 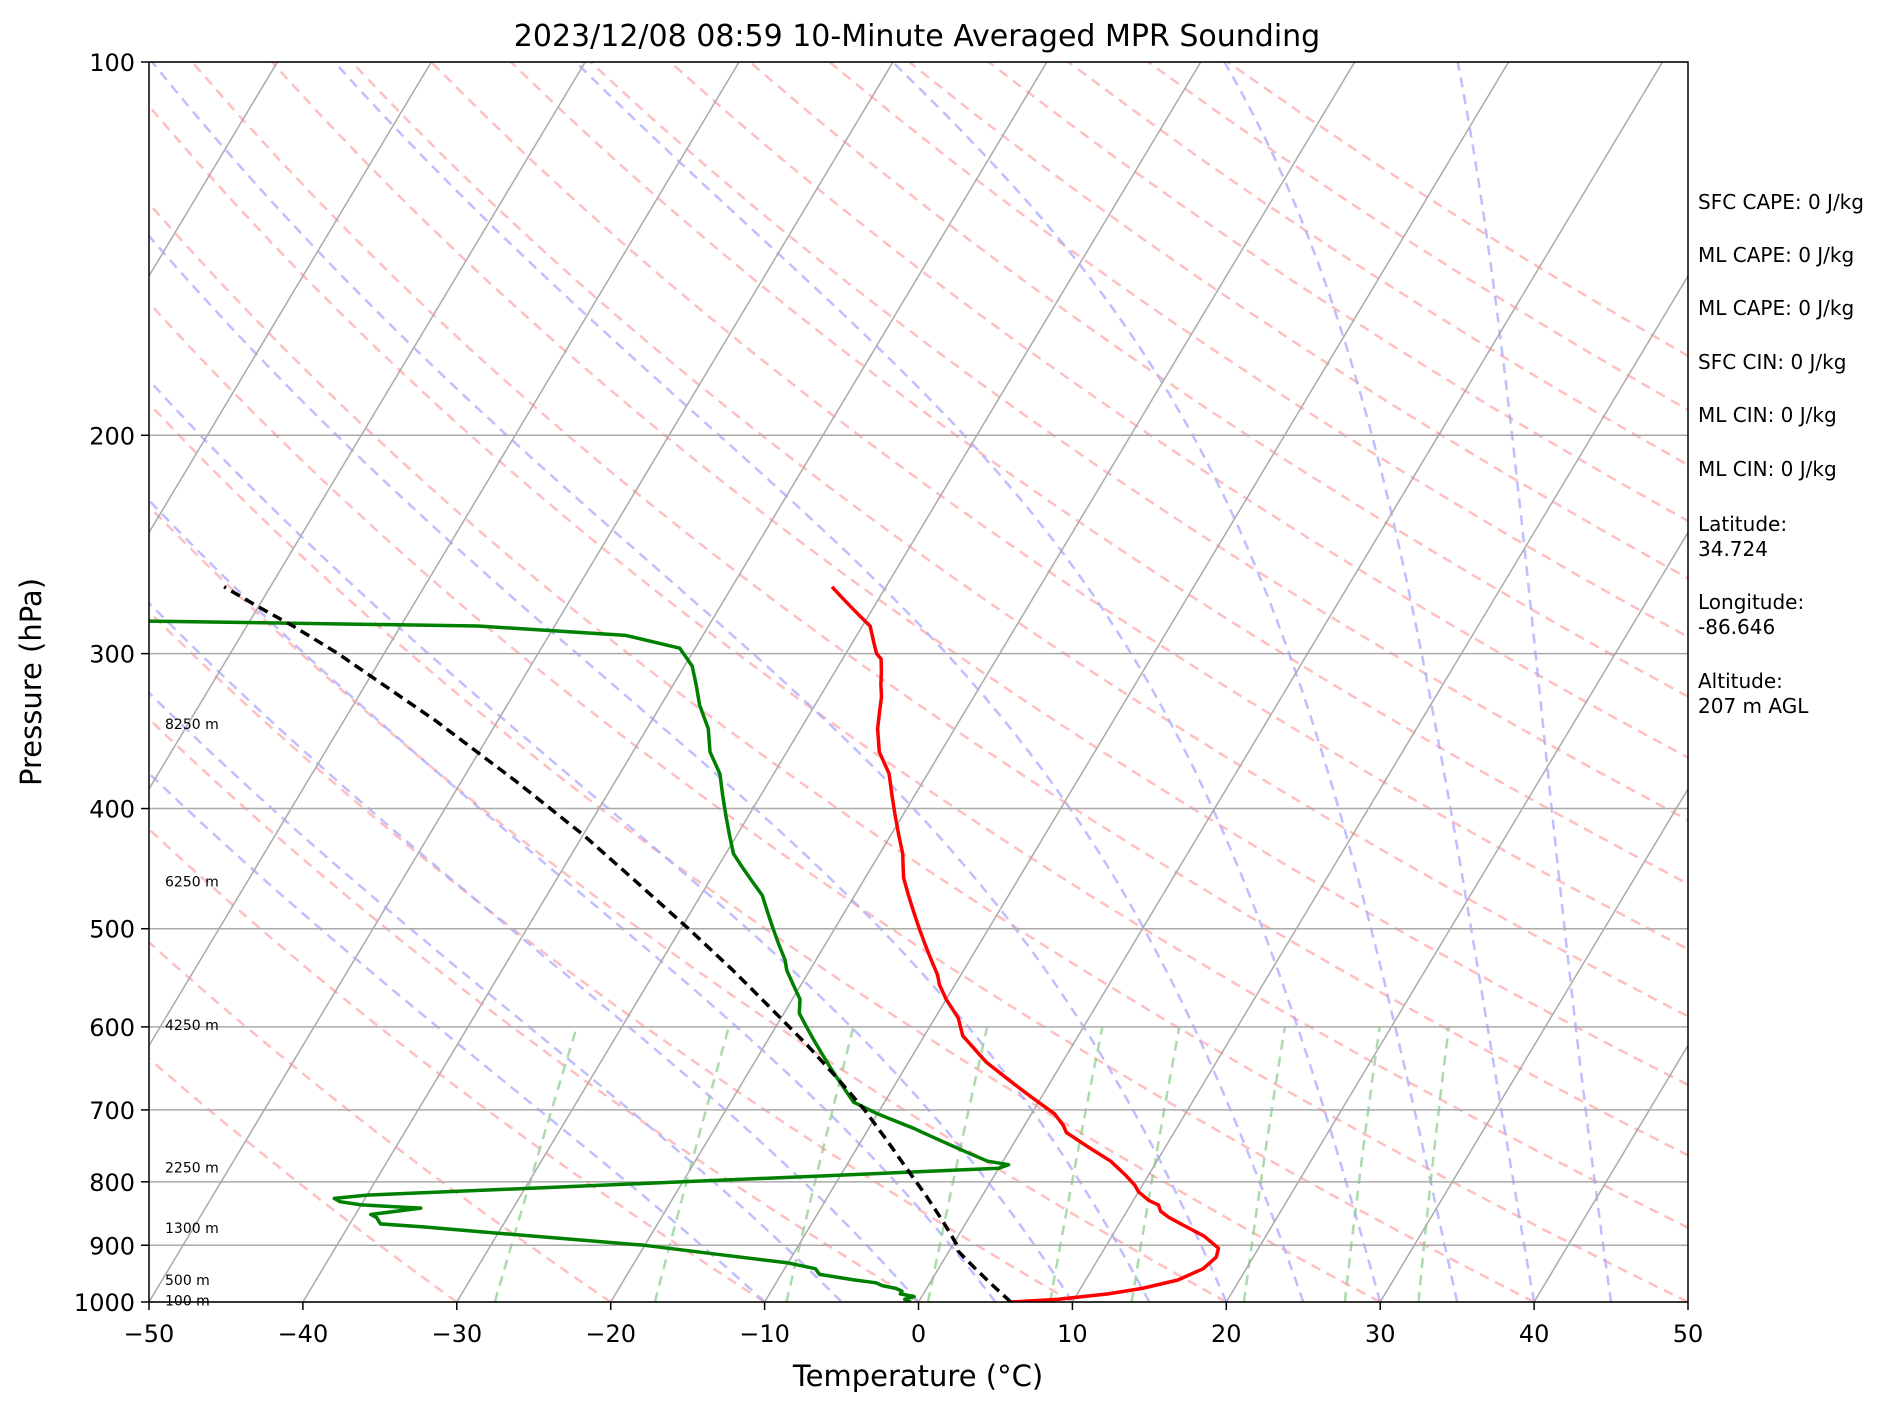 I want to click on x-tick-label: −20, so click(x=610, y=1334).